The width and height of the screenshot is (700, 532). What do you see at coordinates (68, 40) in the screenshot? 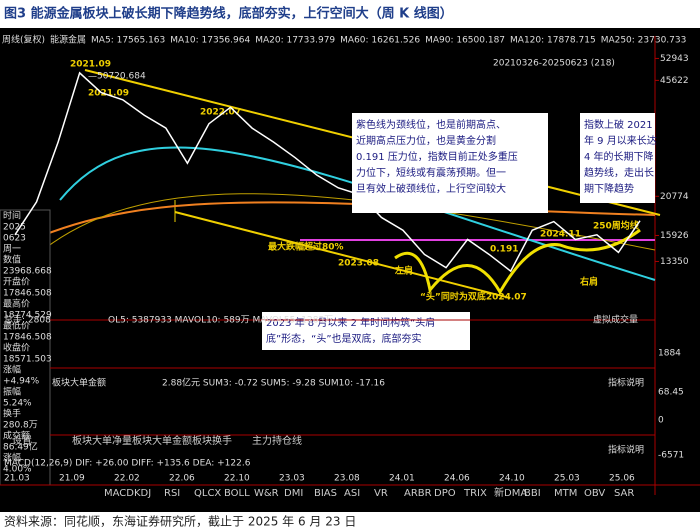
I see `ma-label: 能源金属` at bounding box center [68, 40].